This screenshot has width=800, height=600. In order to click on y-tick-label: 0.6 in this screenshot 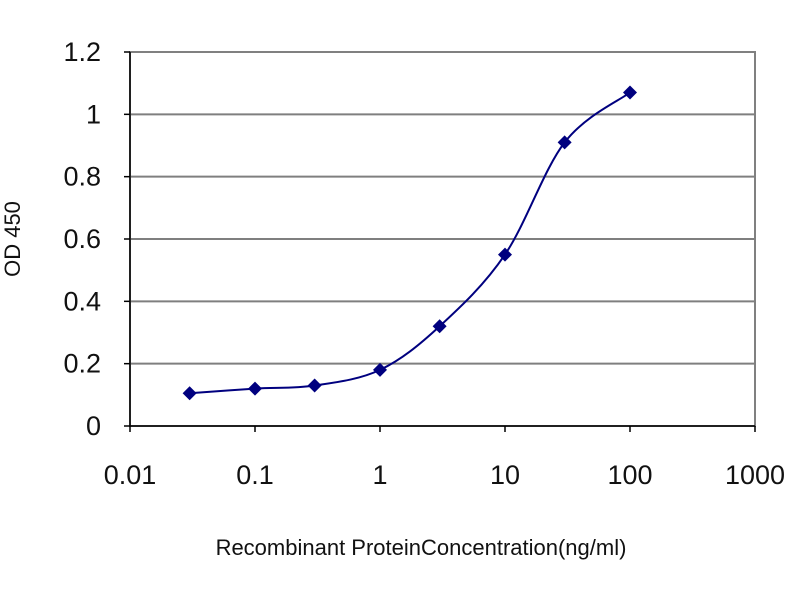, I will do `click(82, 239)`.